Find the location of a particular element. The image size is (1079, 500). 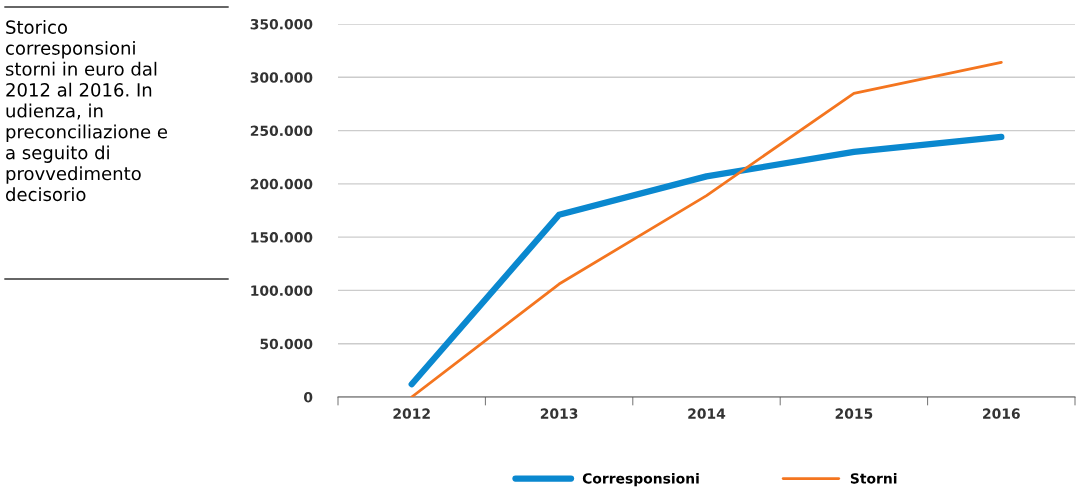

y-tick-label: 50.000 is located at coordinates (286, 344).